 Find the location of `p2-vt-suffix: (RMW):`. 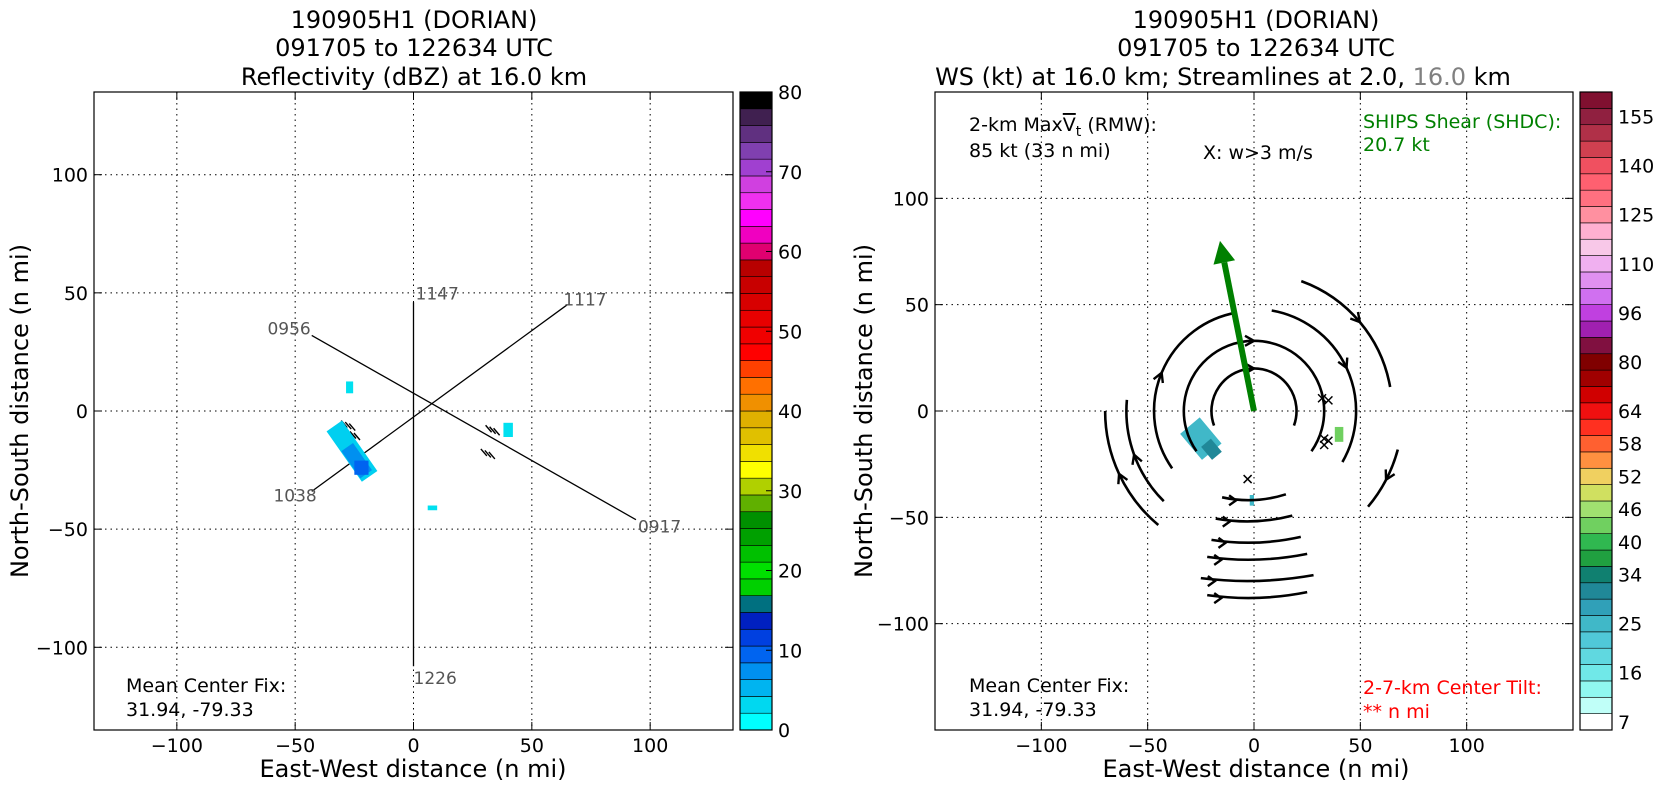

p2-vt-suffix: (RMW): is located at coordinates (1119, 125).